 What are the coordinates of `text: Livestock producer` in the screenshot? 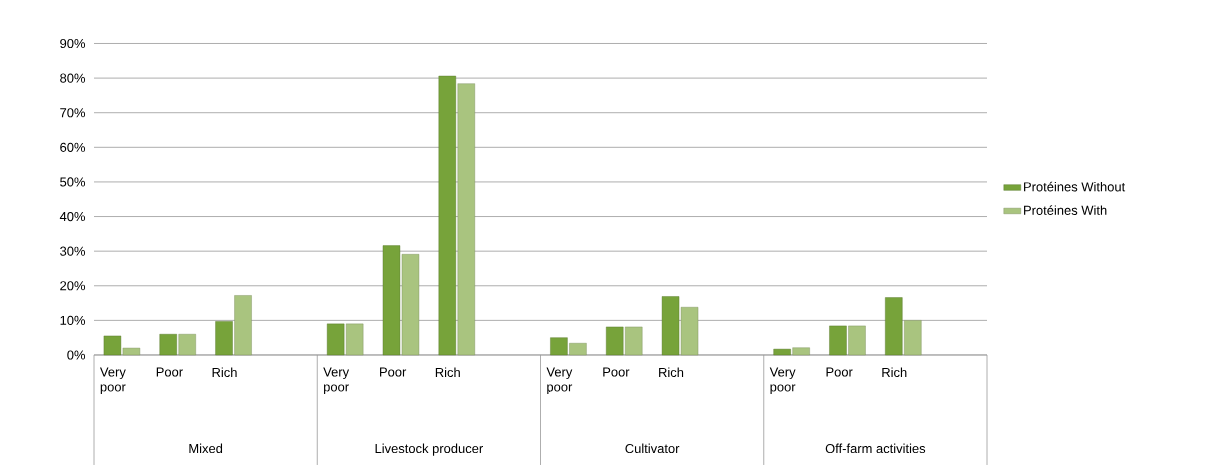 It's located at (429, 449).